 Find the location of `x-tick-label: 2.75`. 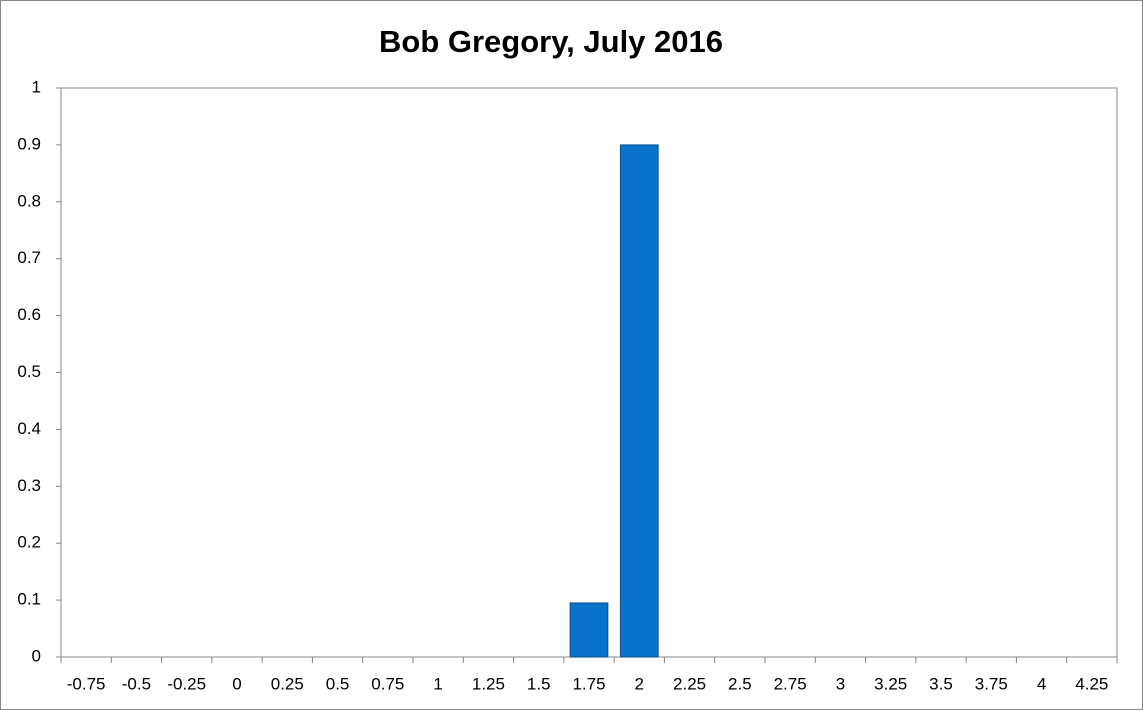

x-tick-label: 2.75 is located at coordinates (790, 683).